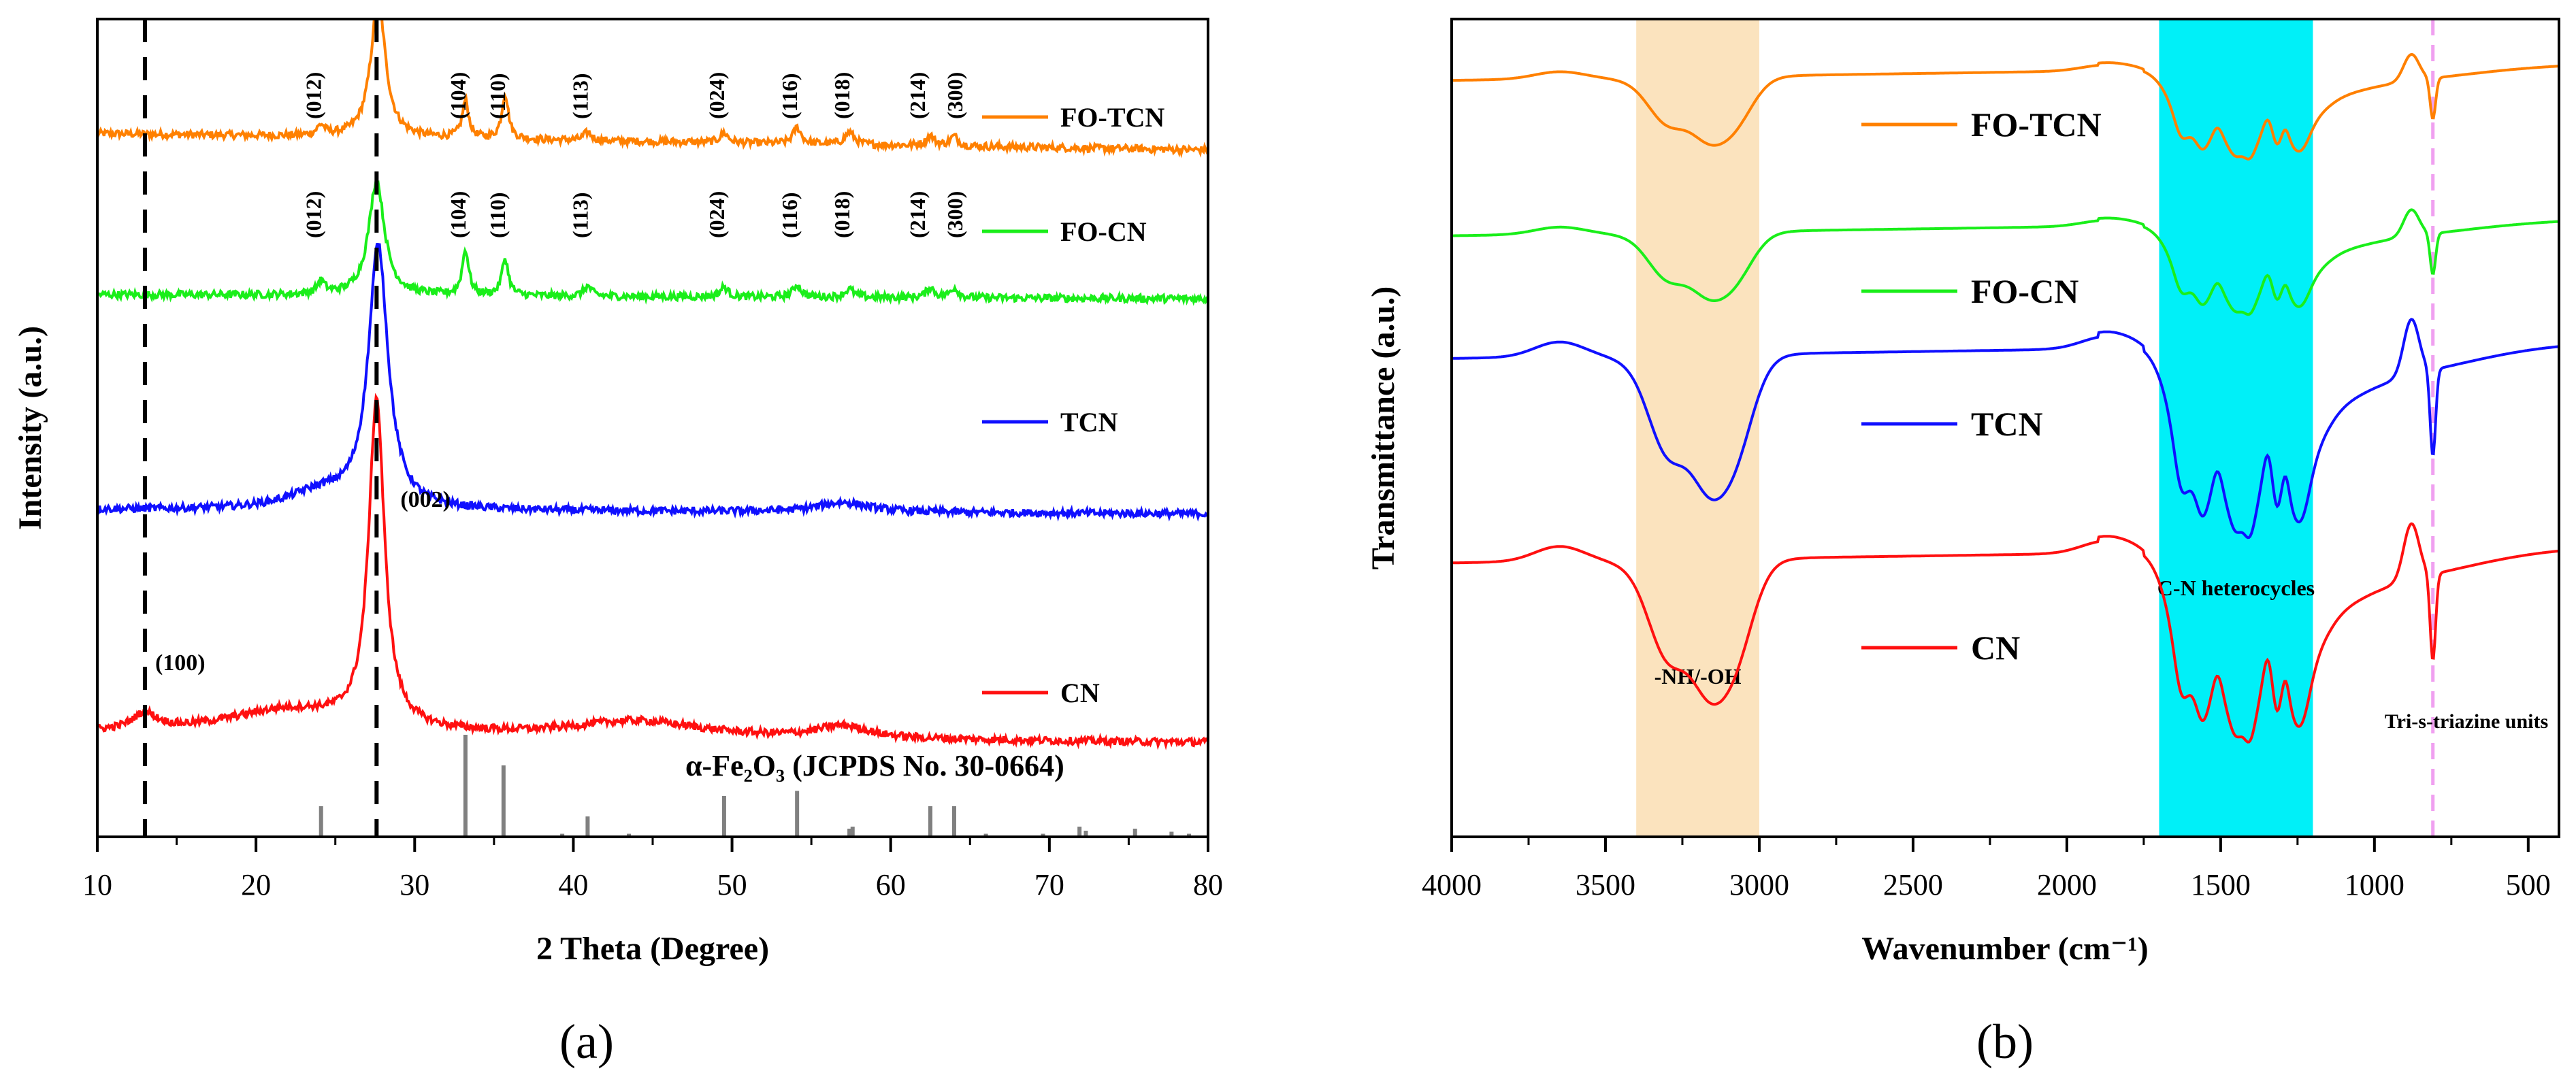 The height and width of the screenshot is (1077, 2576). Describe the element at coordinates (1698, 677) in the screenshot. I see `band-label: -NH/-OH` at that location.